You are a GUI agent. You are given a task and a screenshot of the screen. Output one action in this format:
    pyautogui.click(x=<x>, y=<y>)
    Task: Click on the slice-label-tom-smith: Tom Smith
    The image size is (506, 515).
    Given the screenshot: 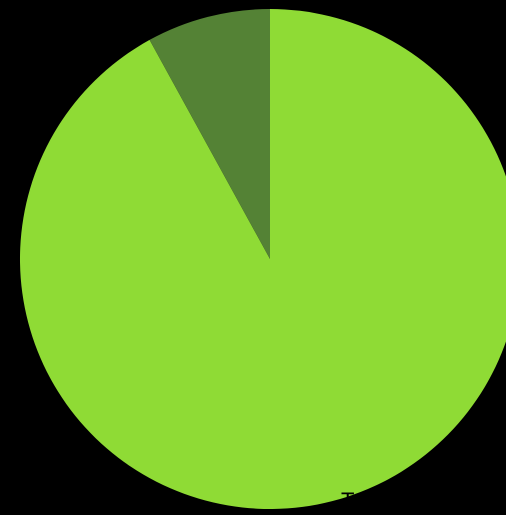 What is the action you would take?
    pyautogui.click(x=393, y=500)
    